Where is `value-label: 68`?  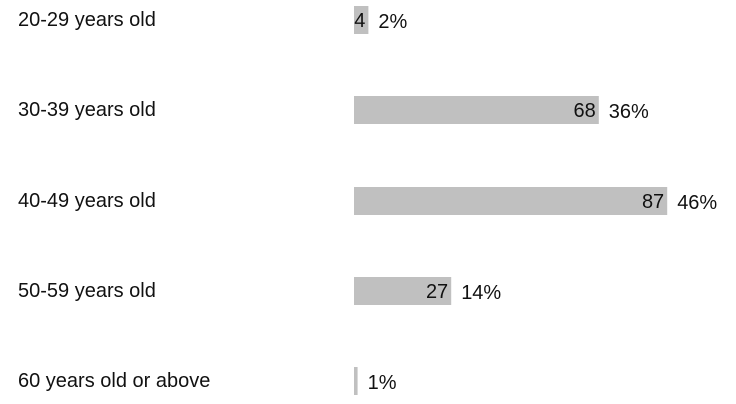 value-label: 68 is located at coordinates (585, 111).